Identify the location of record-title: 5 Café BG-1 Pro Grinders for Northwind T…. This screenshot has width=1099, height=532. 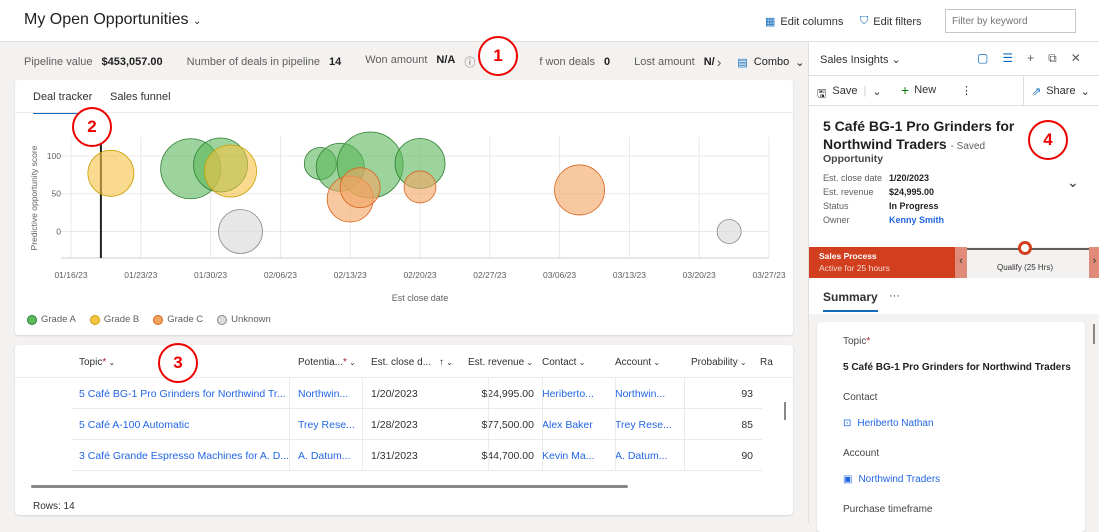
(923, 136).